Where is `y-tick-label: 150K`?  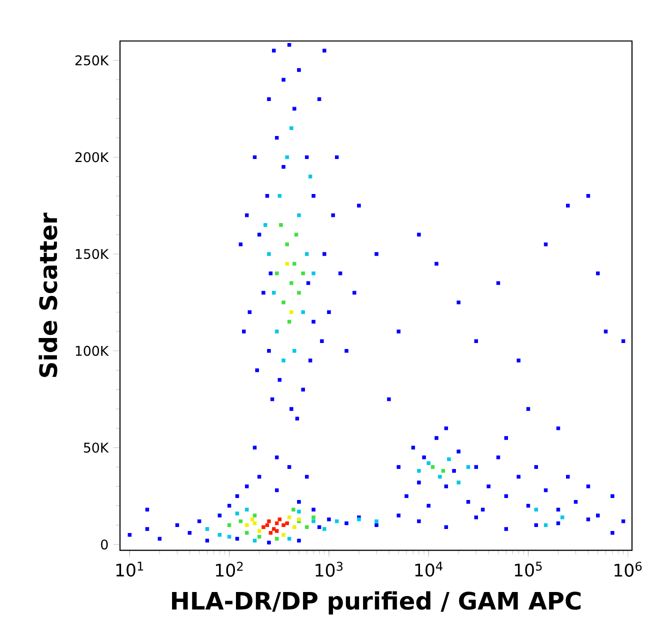 y-tick-label: 150K is located at coordinates (92, 254).